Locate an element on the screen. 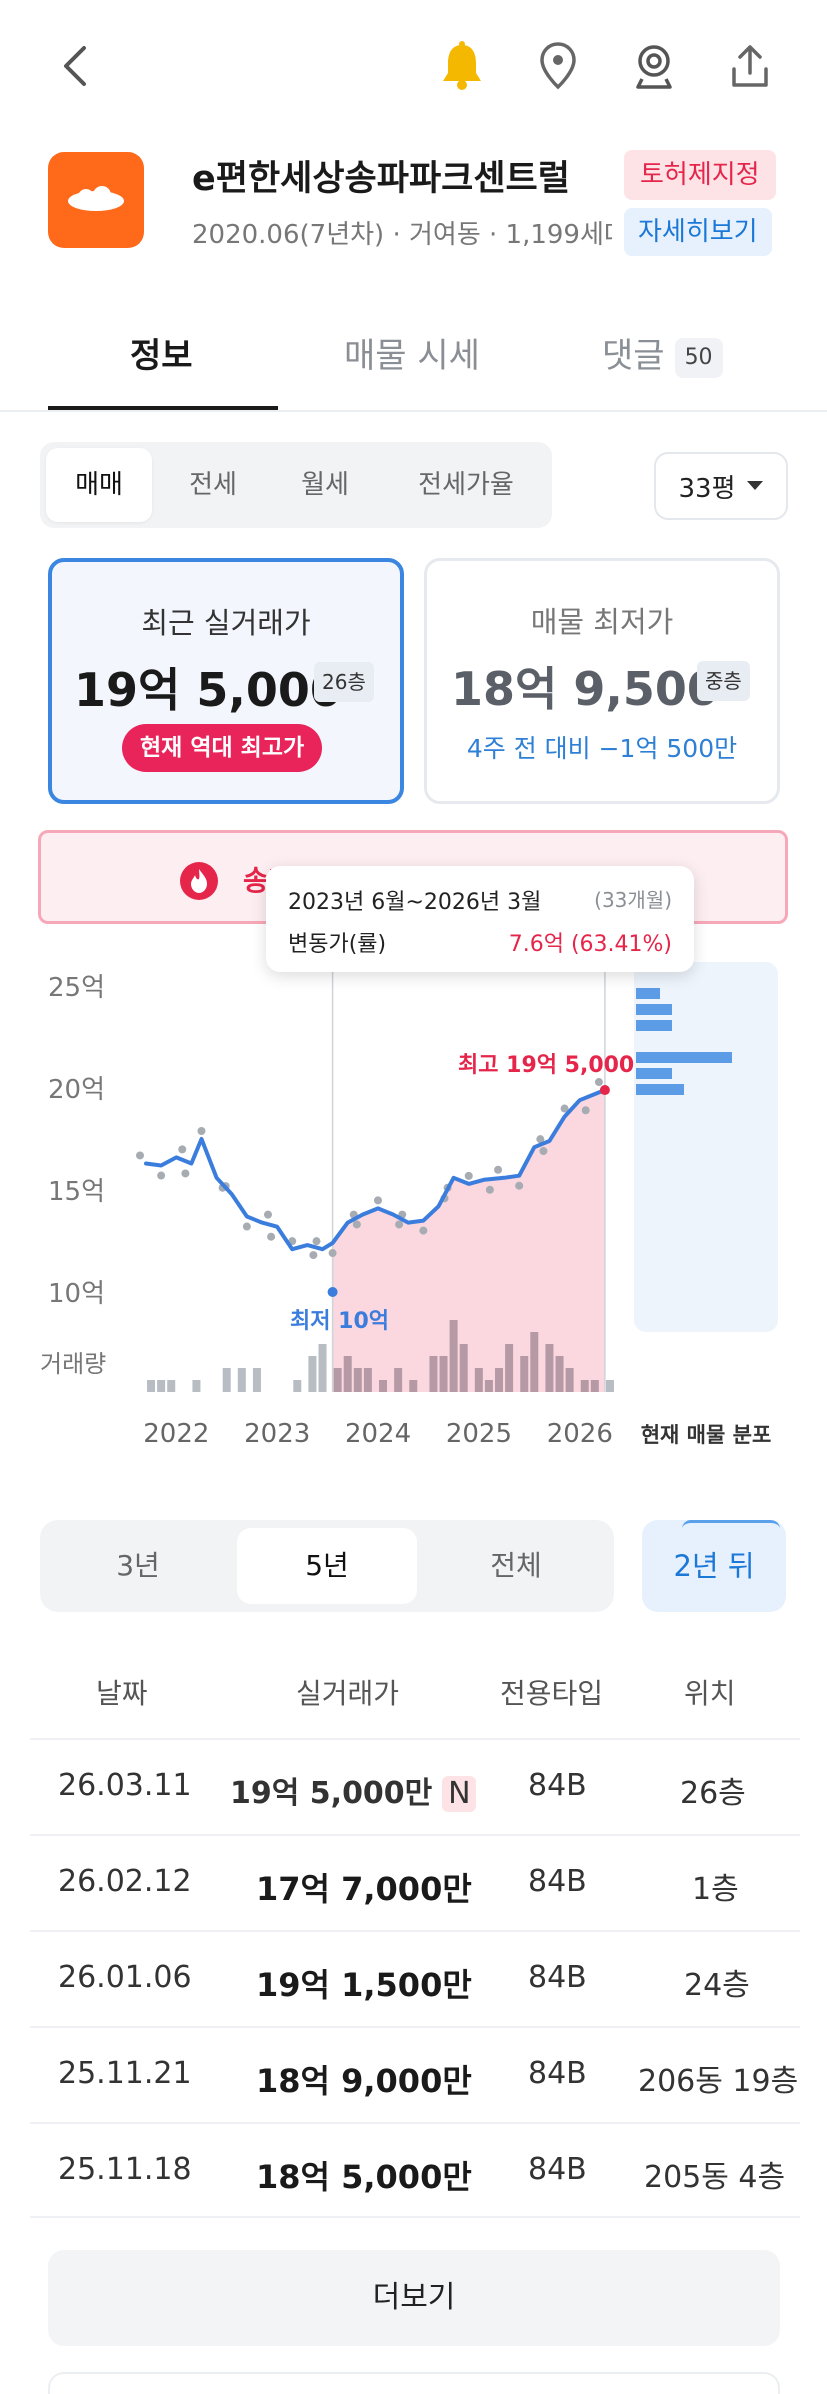 This screenshot has width=827, height=2394. table-row: 26.02.12 17억 7,000만 84B 1층 is located at coordinates (415, 1882).